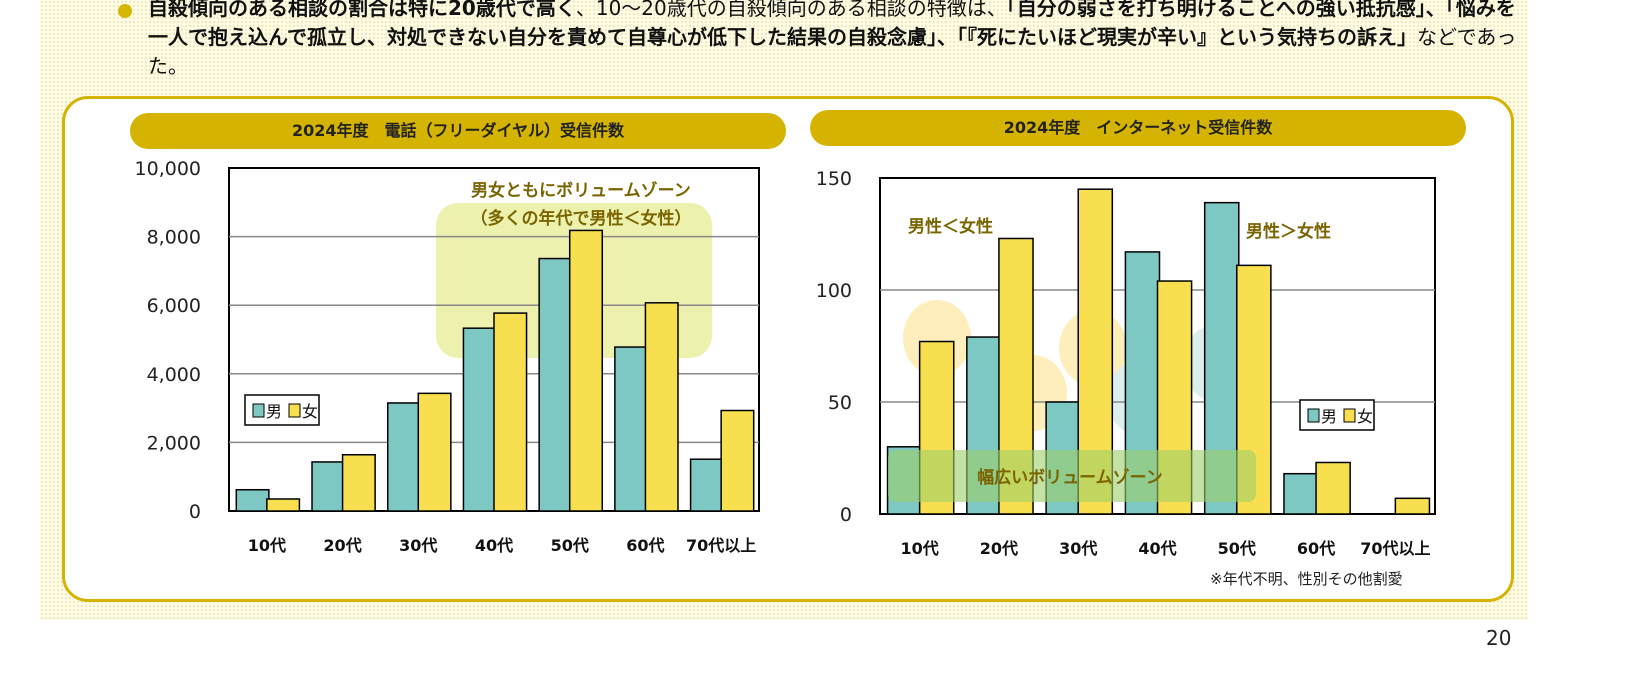 This screenshot has width=1625, height=699. I want to click on y-tick-label: 10,000, so click(168, 169).